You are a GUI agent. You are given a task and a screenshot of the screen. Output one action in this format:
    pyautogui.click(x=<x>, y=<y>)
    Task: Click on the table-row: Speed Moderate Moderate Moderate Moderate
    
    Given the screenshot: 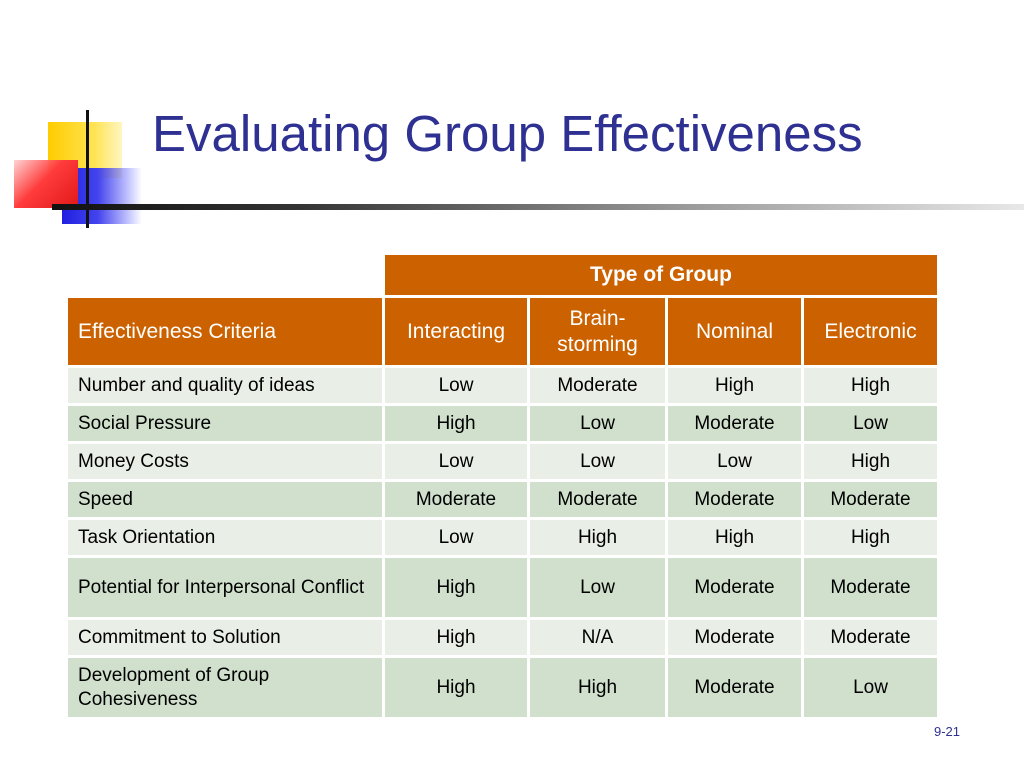 What is the action you would take?
    pyautogui.click(x=504, y=501)
    